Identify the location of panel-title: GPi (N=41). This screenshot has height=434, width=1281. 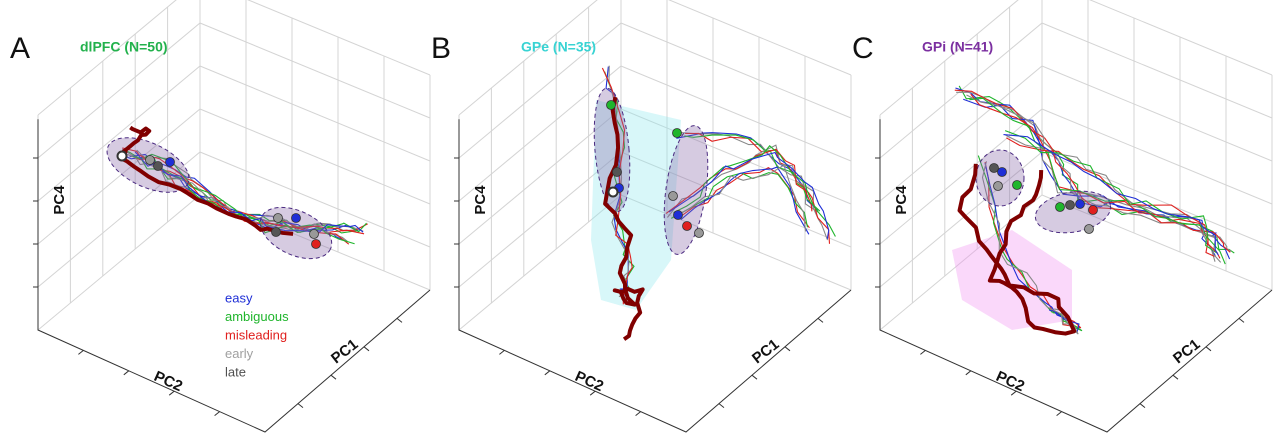
(957, 47).